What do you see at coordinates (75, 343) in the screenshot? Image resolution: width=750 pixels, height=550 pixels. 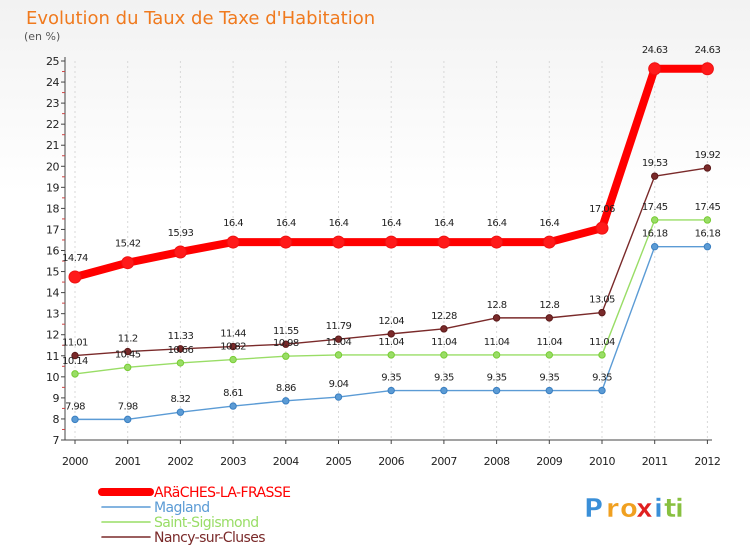 I see `data-label: 11.01` at bounding box center [75, 343].